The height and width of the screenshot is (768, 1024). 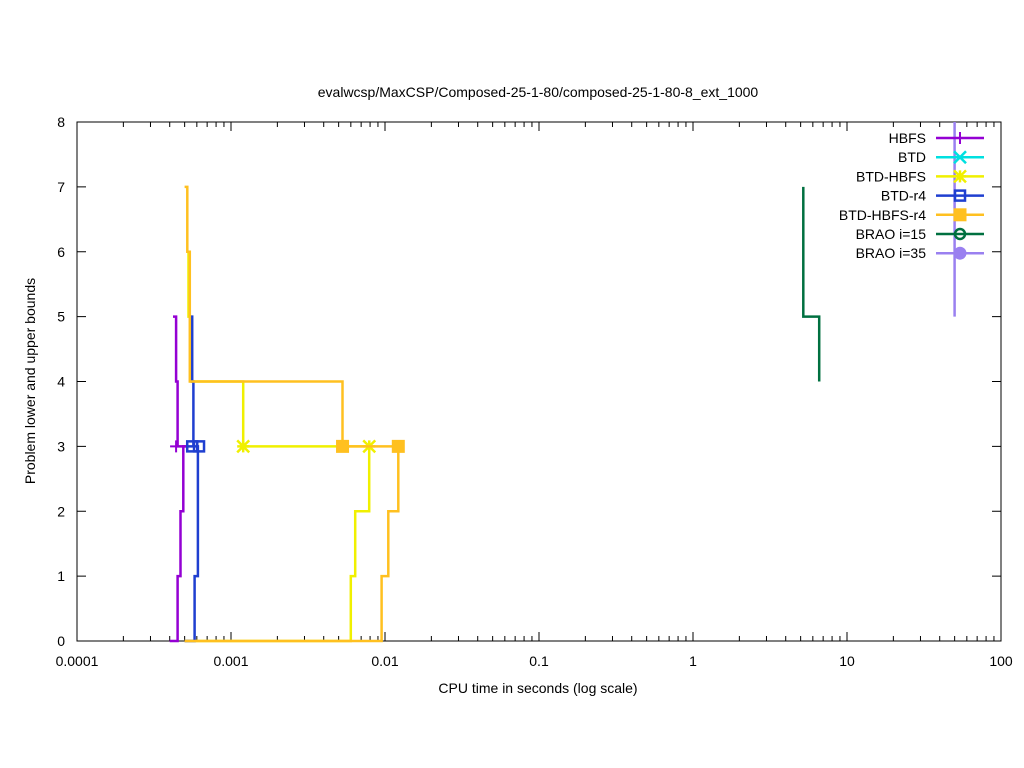 I want to click on y-tick-label: 2, so click(x=61, y=511).